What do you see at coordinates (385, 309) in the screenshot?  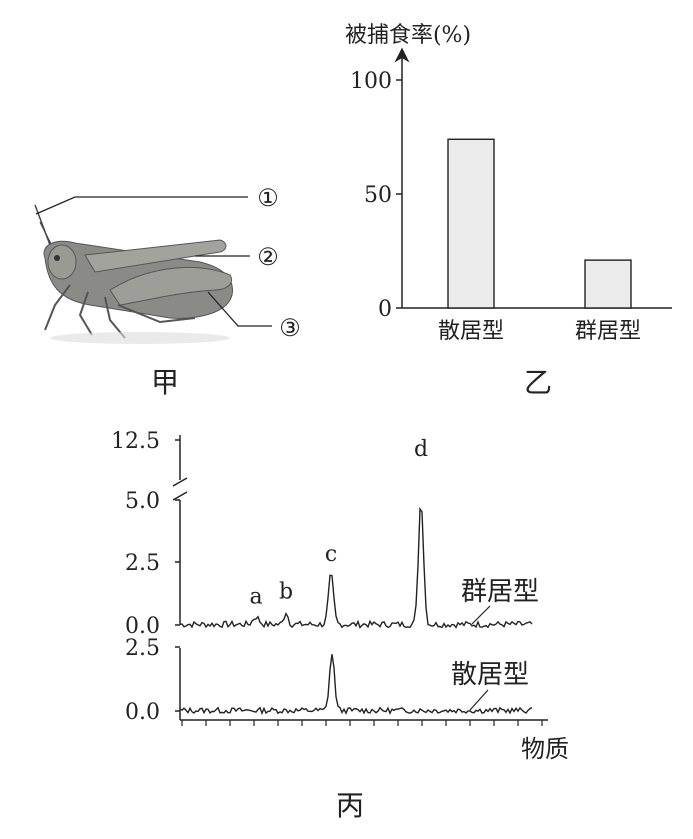 I see `yi-ytick-label-0: 0` at bounding box center [385, 309].